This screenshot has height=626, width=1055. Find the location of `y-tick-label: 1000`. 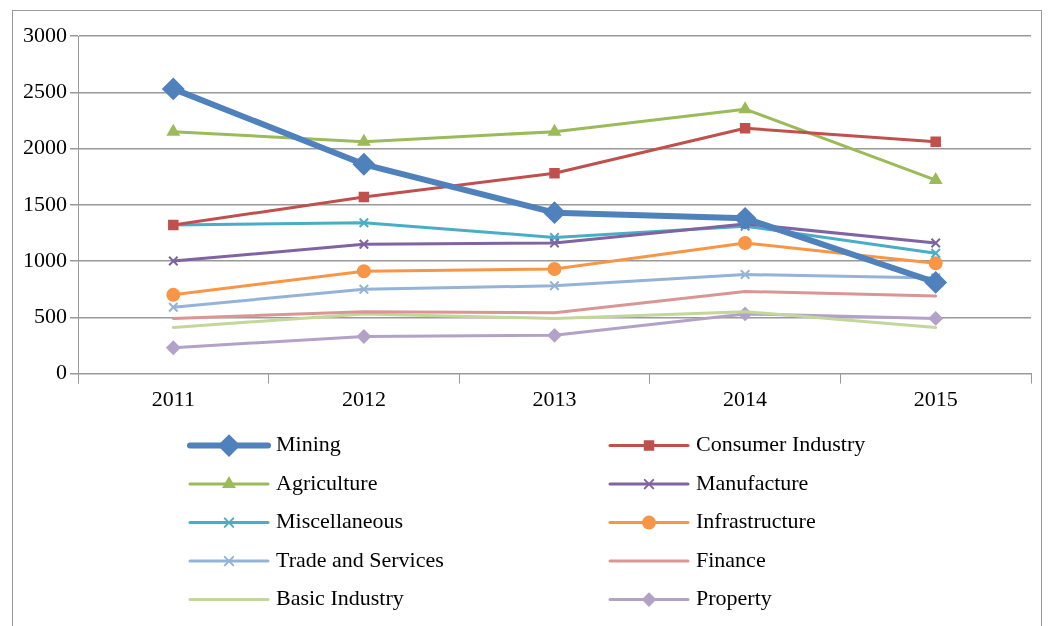

y-tick-label: 1000 is located at coordinates (45, 259).